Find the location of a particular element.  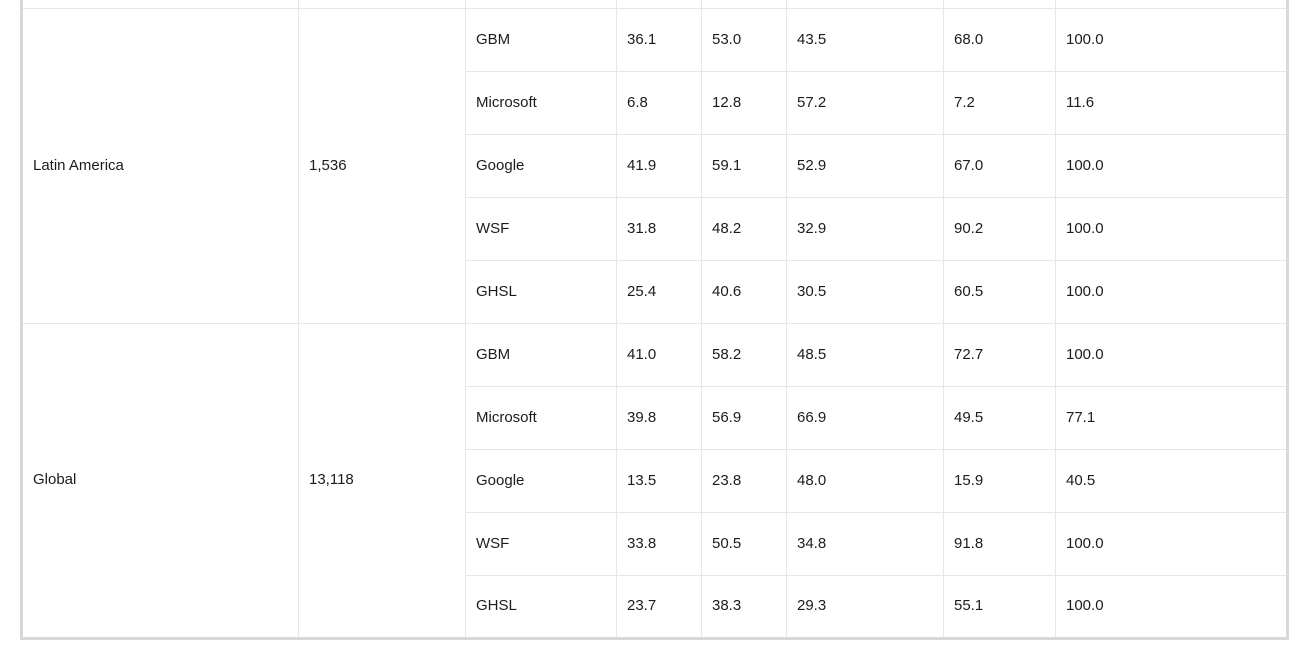

value-cell: 72.7 is located at coordinates (999, 354).